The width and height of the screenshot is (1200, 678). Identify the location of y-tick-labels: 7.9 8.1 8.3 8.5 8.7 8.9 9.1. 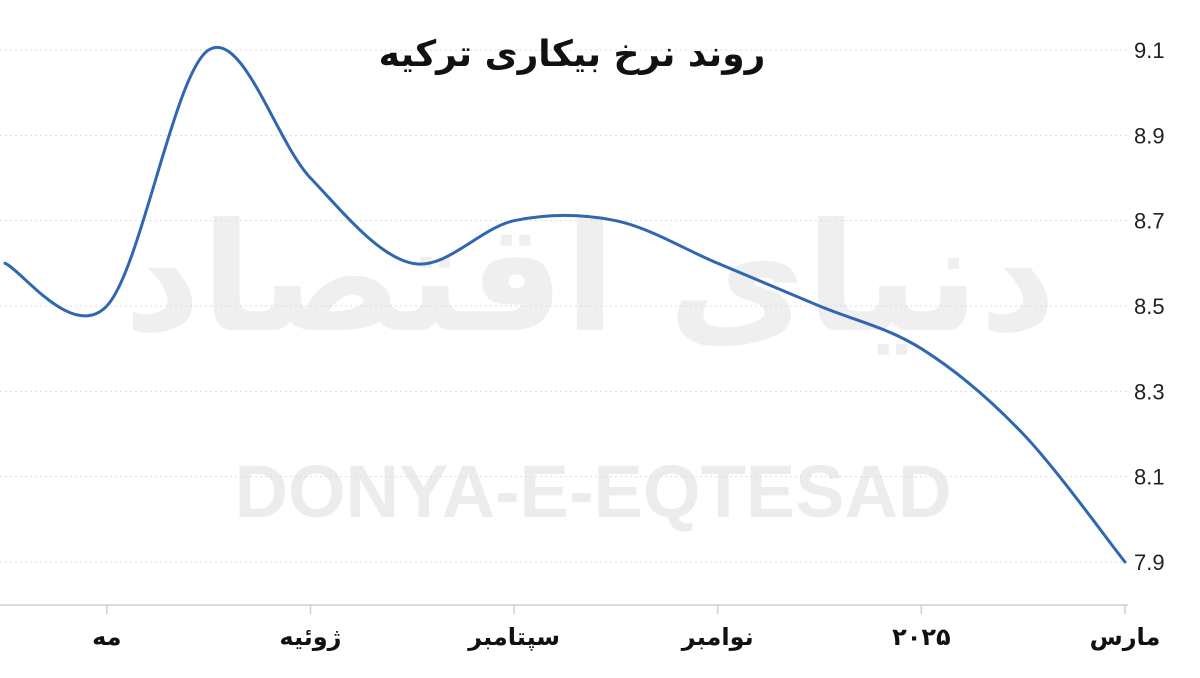
(1149, 306).